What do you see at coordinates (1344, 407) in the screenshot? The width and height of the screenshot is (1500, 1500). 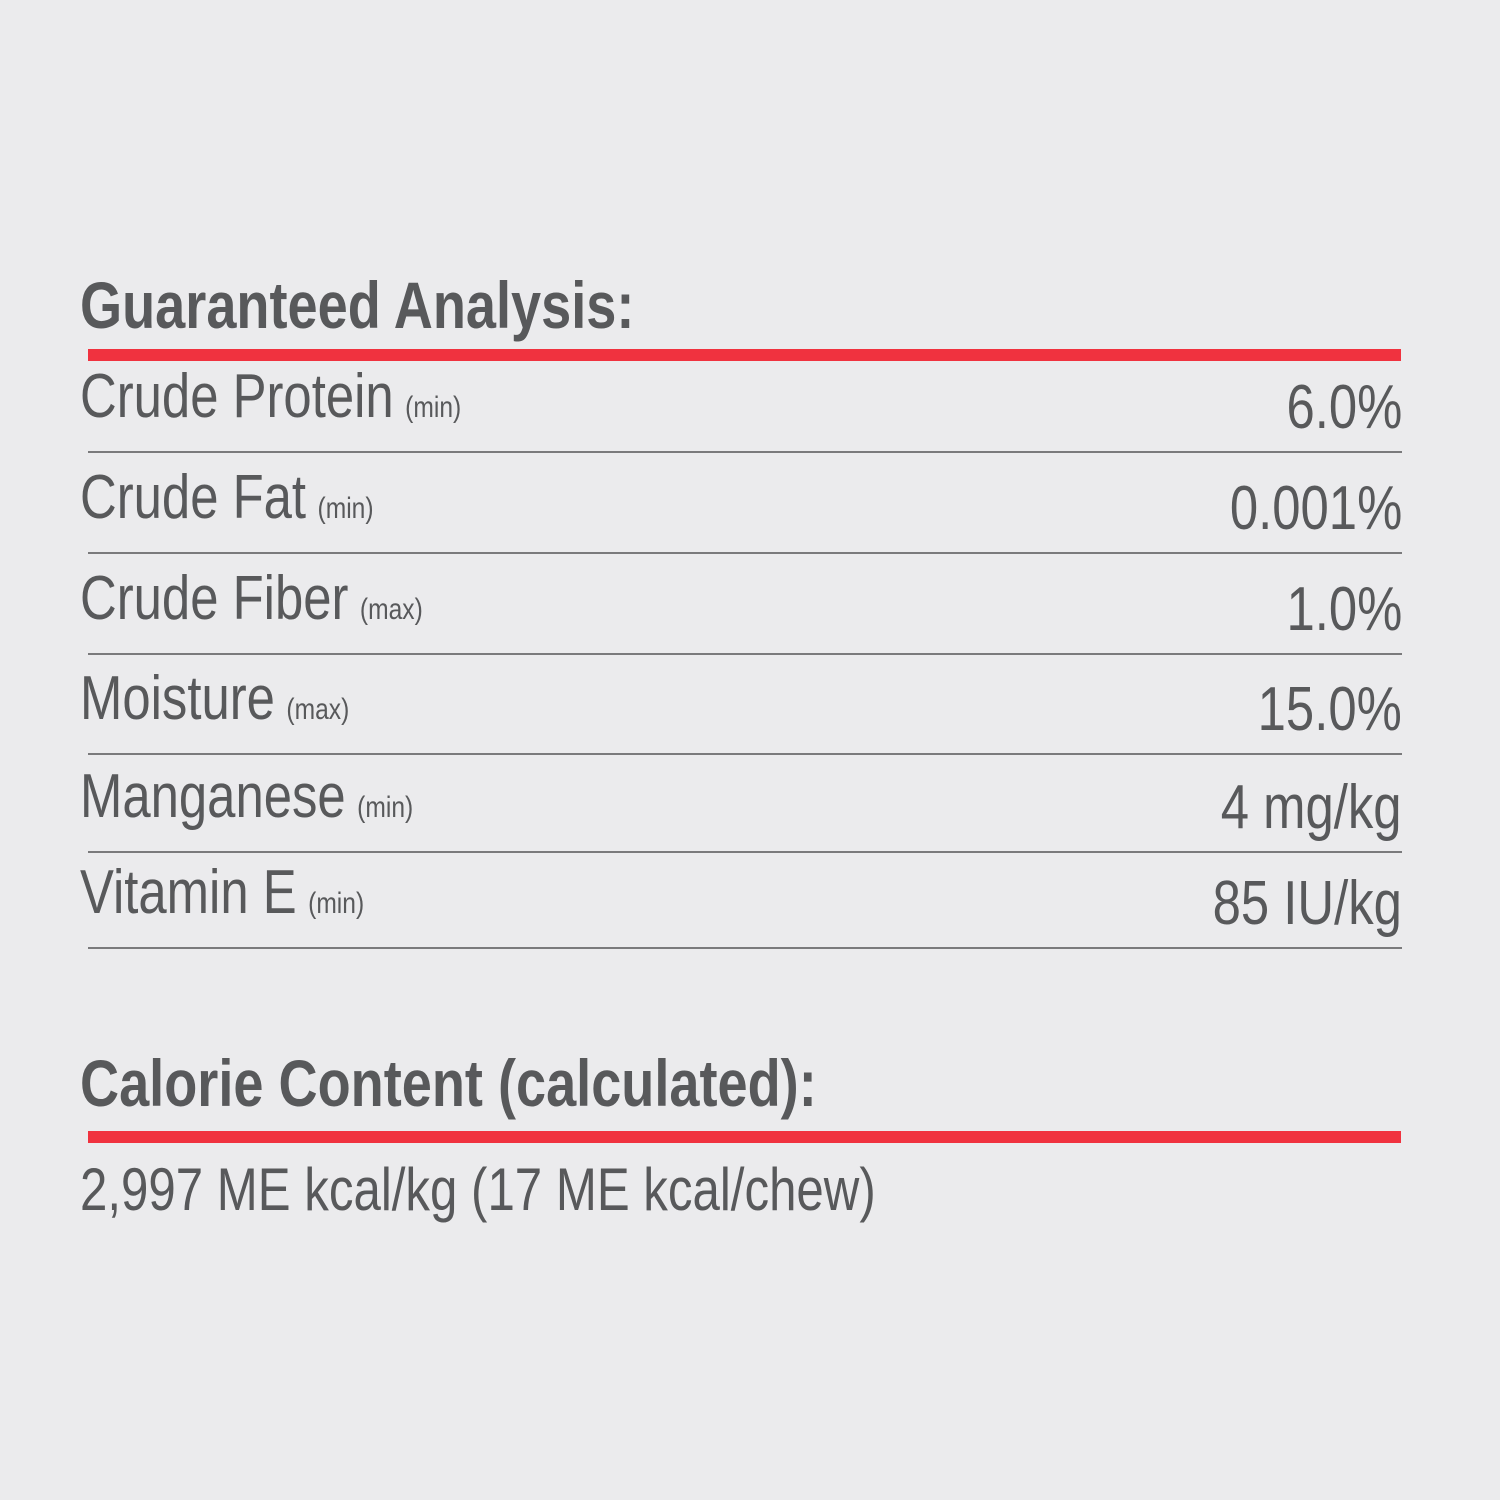 I see `nutrient-value: 6.0%` at bounding box center [1344, 407].